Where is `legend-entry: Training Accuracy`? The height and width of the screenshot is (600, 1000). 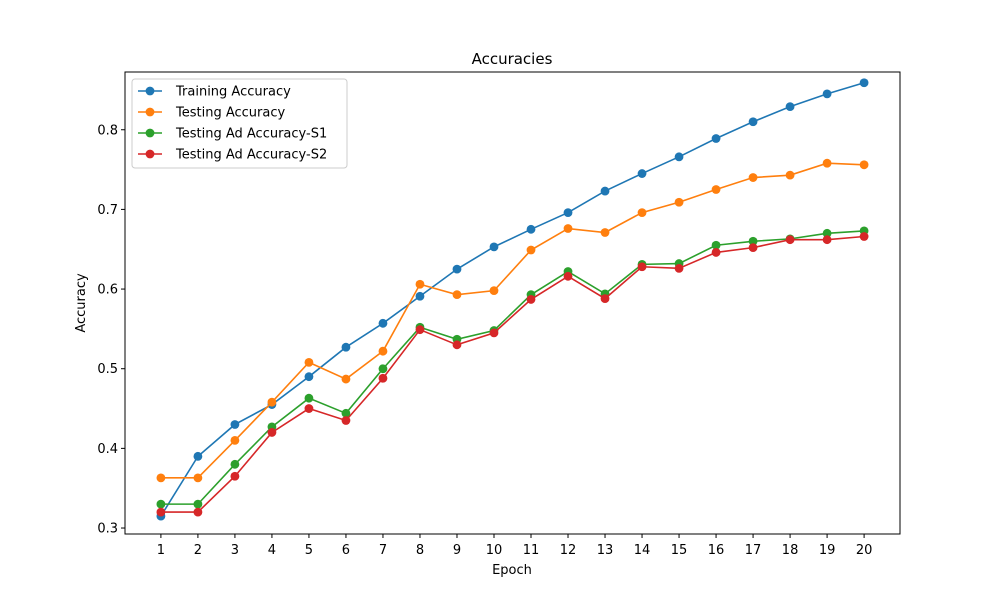 legend-entry: Training Accuracy is located at coordinates (214, 92).